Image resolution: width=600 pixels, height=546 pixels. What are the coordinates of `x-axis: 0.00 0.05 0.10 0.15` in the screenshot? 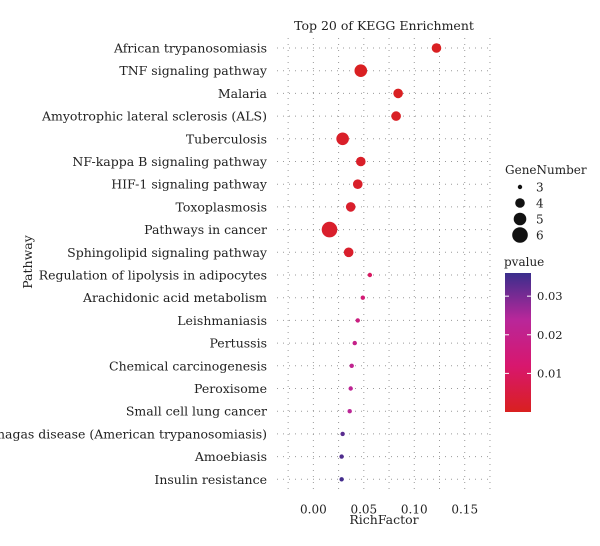 It's located at (389, 509).